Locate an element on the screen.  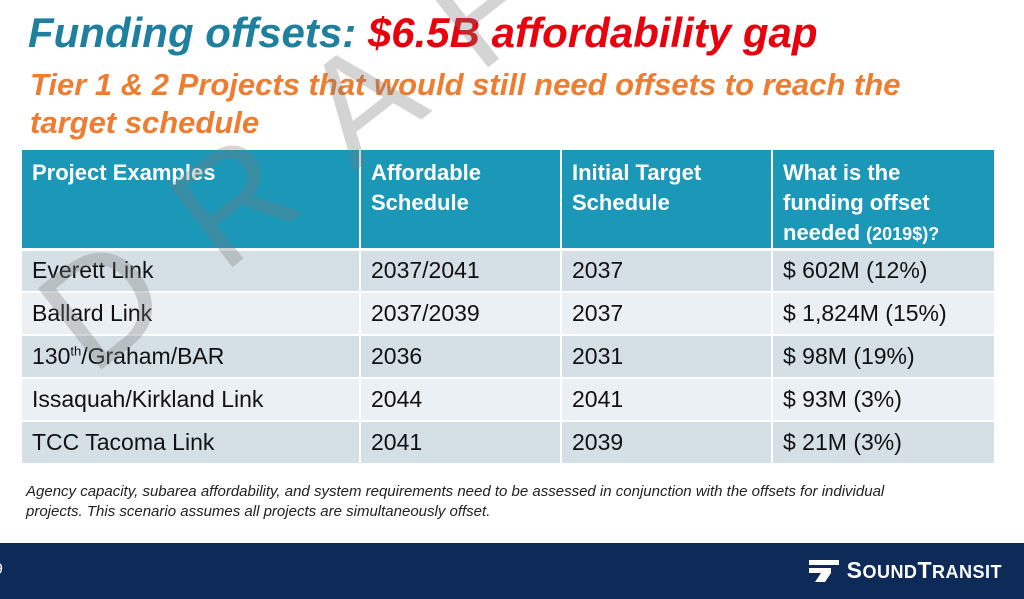
sound-transit-logo: SOUNDTRANSIT is located at coordinates (904, 570).